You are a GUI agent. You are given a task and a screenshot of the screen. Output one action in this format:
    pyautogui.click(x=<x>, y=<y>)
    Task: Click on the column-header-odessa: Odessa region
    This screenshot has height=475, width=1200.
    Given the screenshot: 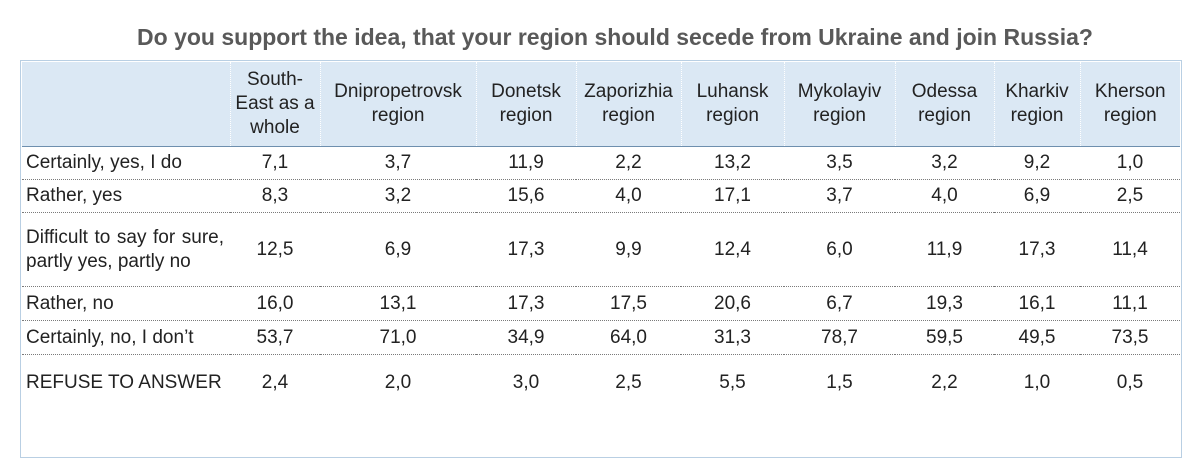 What is the action you would take?
    pyautogui.click(x=944, y=104)
    